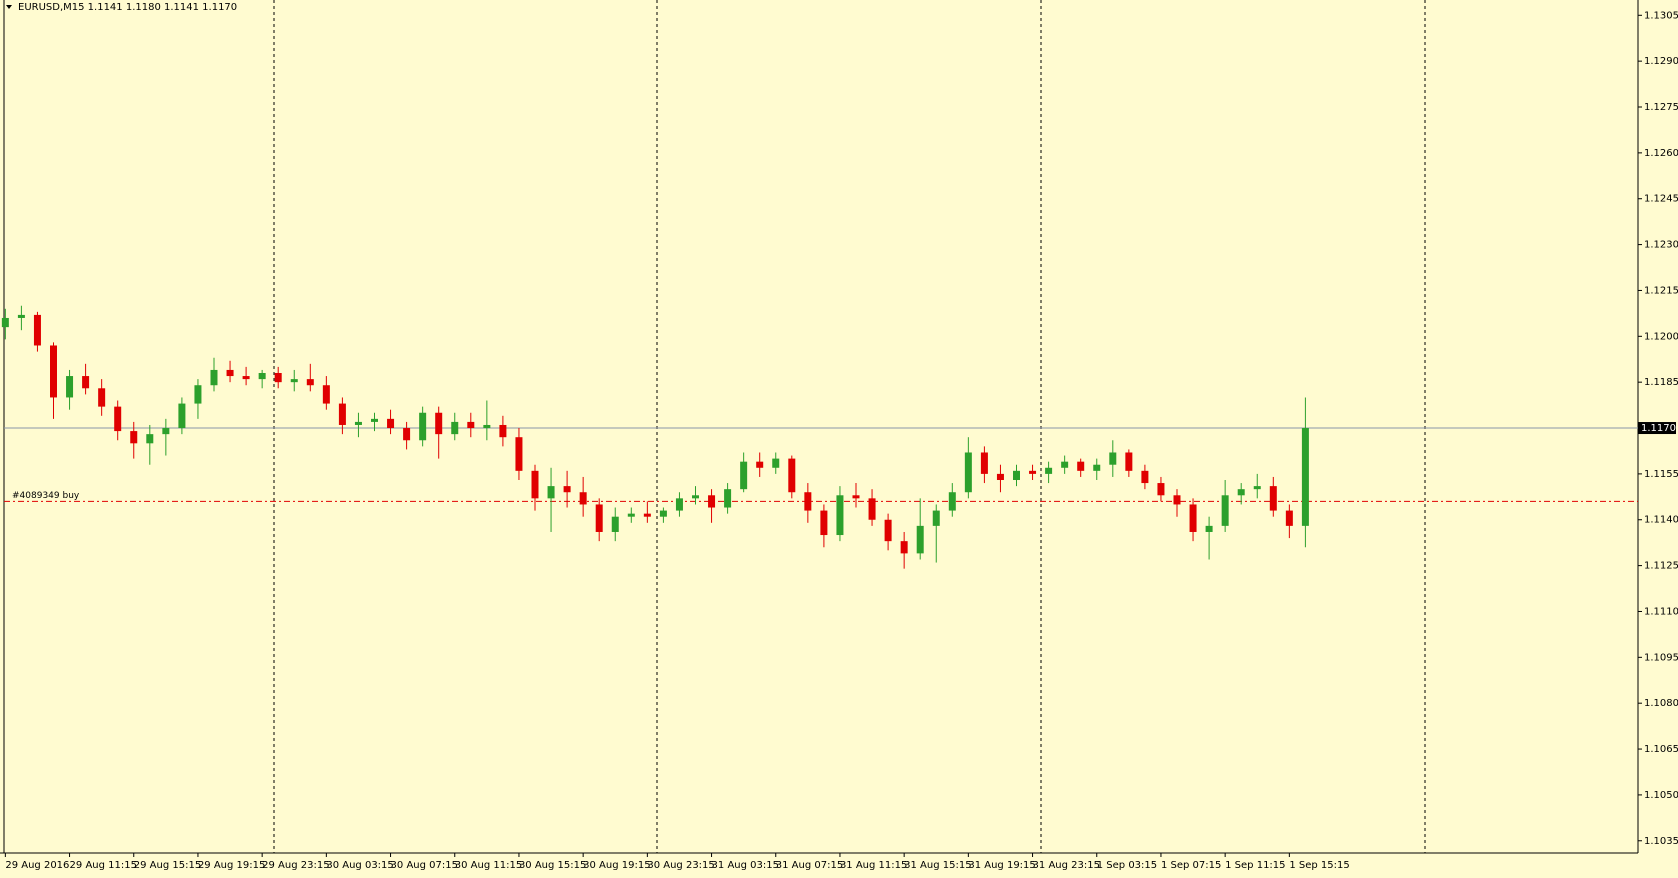  I want to click on x-tick-label: 1 Sep 03:15, so click(1127, 865).